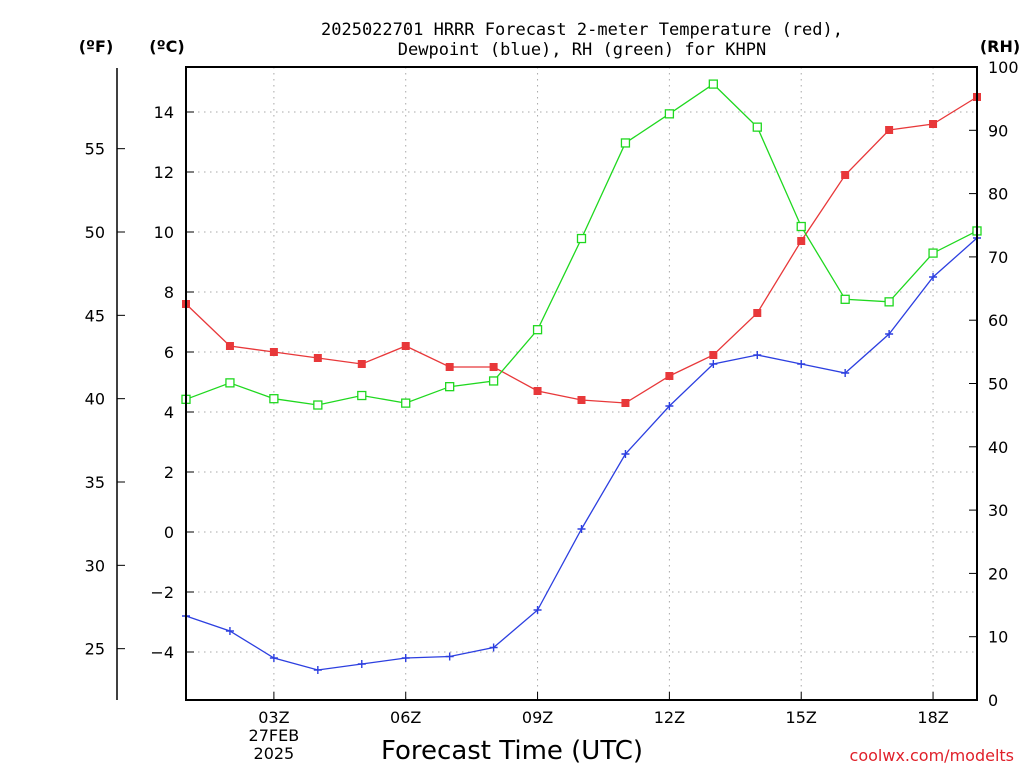 The image size is (1024, 768). Describe the element at coordinates (169, 412) in the screenshot. I see `celsius-tick-label: 4` at that location.